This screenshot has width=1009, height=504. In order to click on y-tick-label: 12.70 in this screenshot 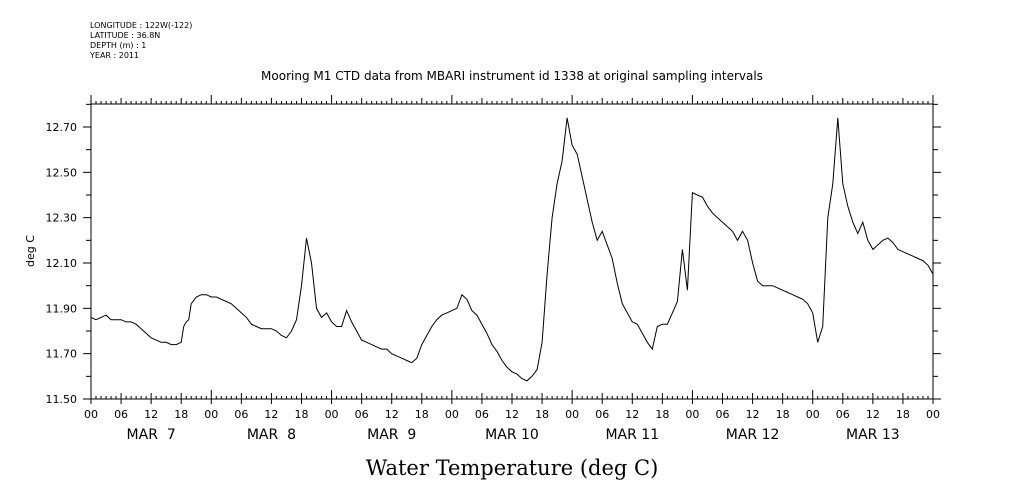, I will do `click(62, 127)`.